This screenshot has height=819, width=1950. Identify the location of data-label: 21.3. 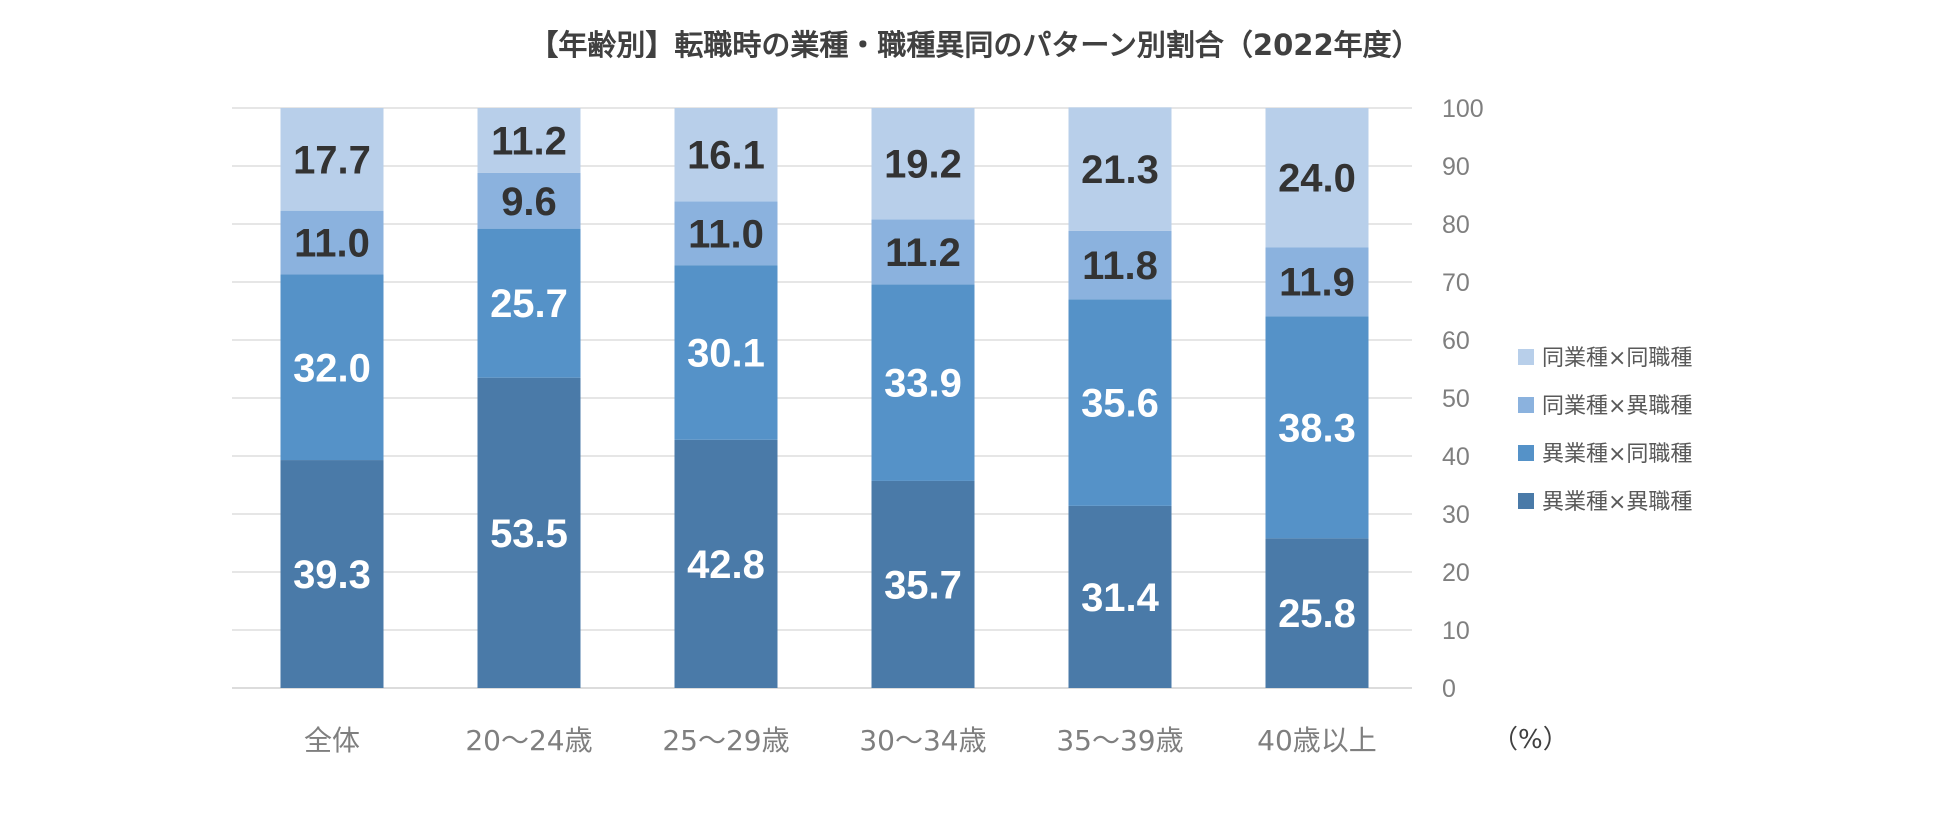
(1120, 170).